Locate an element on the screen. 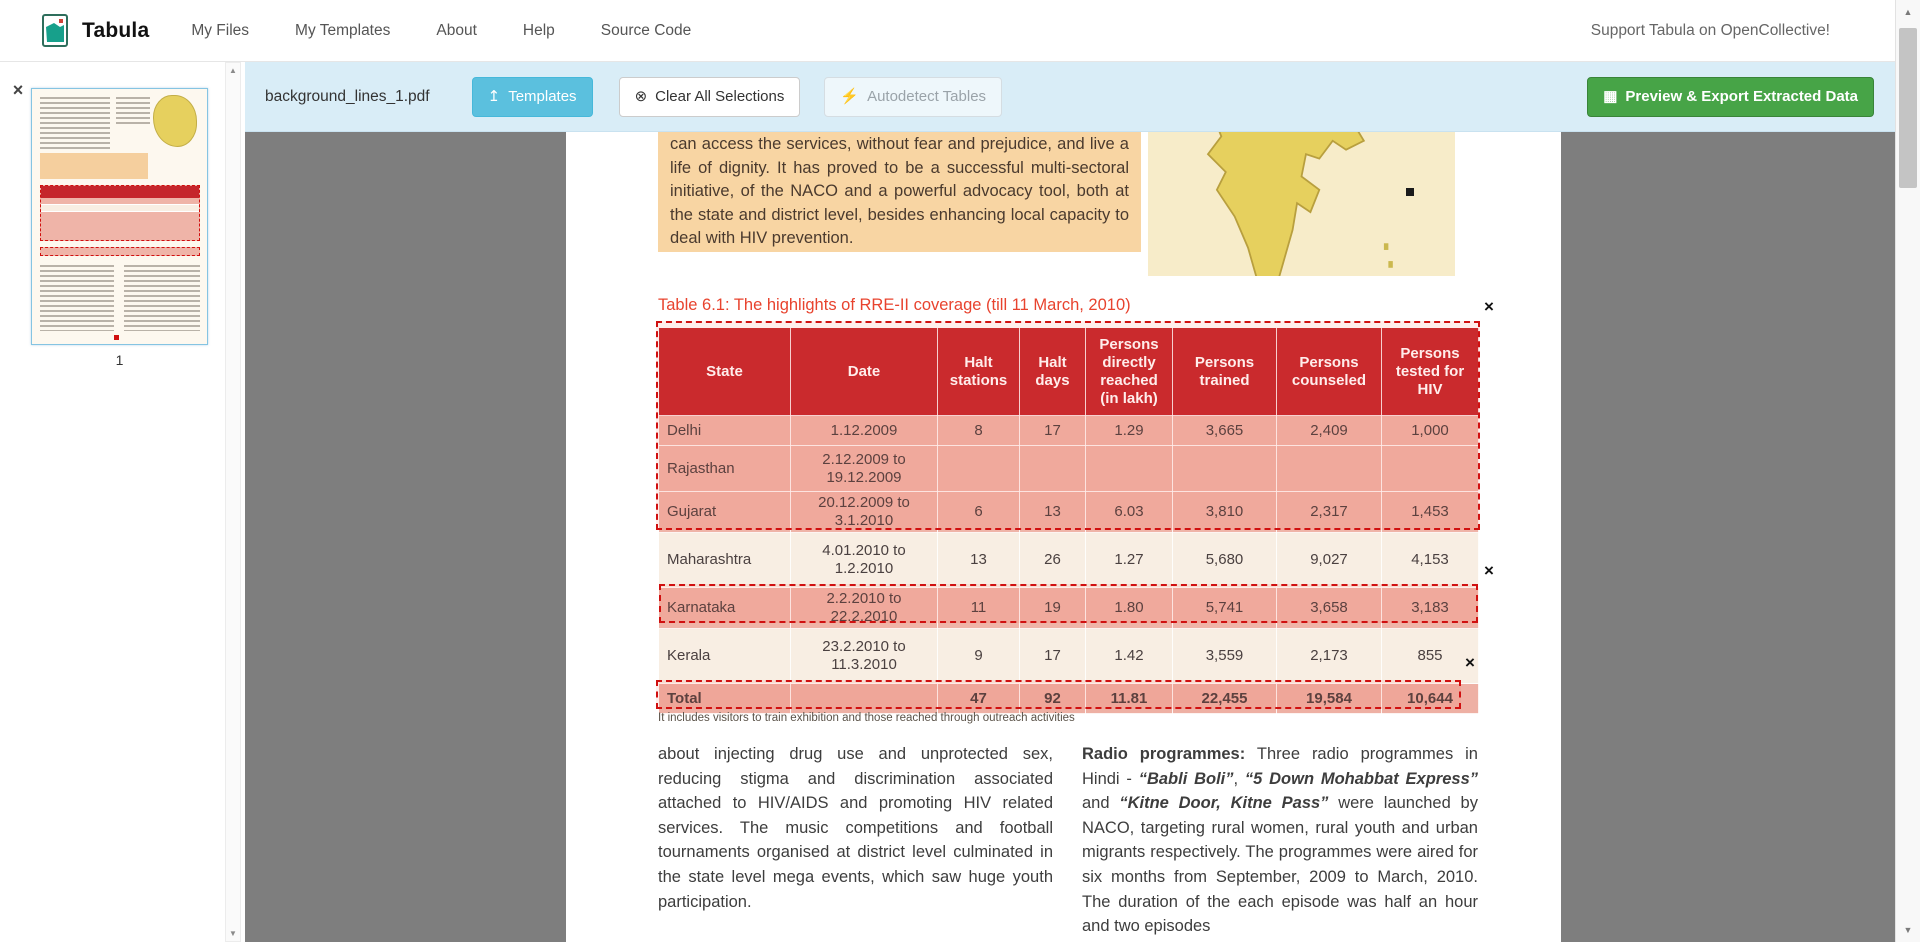  table-header-cell: Persons counseled is located at coordinates (1329, 371).